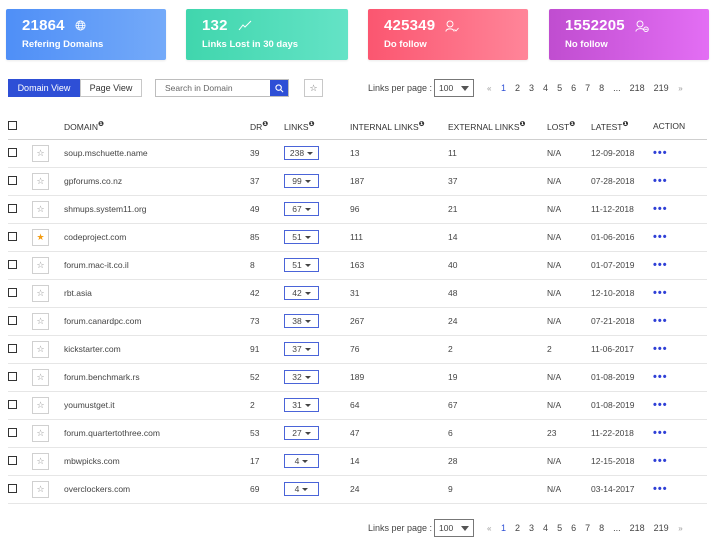  I want to click on links-dropdown: 27, so click(301, 433).